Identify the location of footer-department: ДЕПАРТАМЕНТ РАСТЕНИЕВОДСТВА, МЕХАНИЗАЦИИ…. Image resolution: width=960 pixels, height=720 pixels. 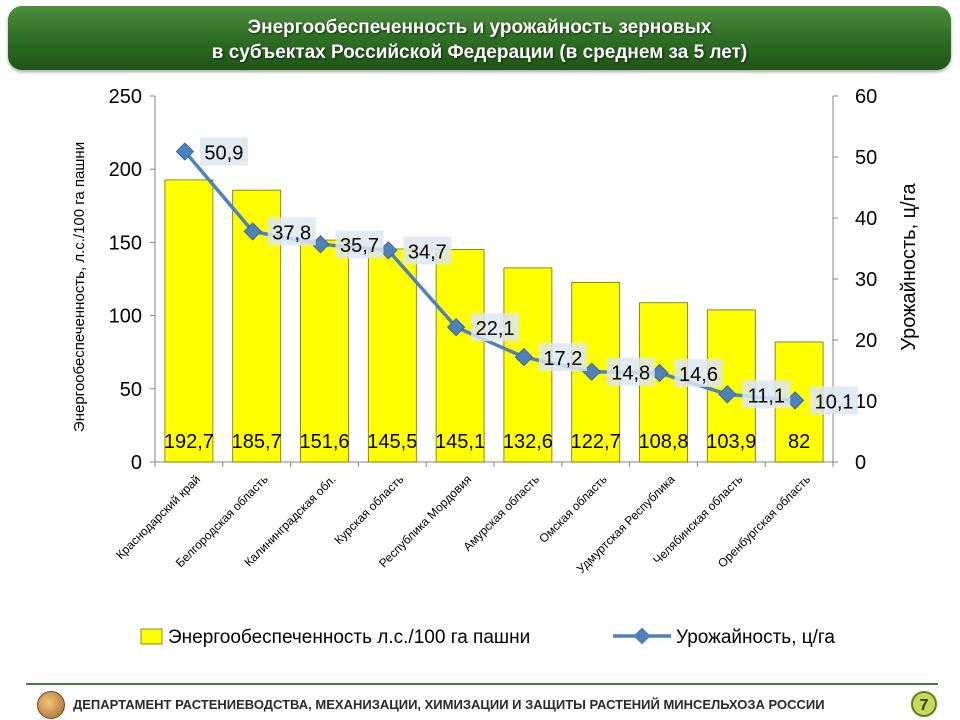
(449, 704).